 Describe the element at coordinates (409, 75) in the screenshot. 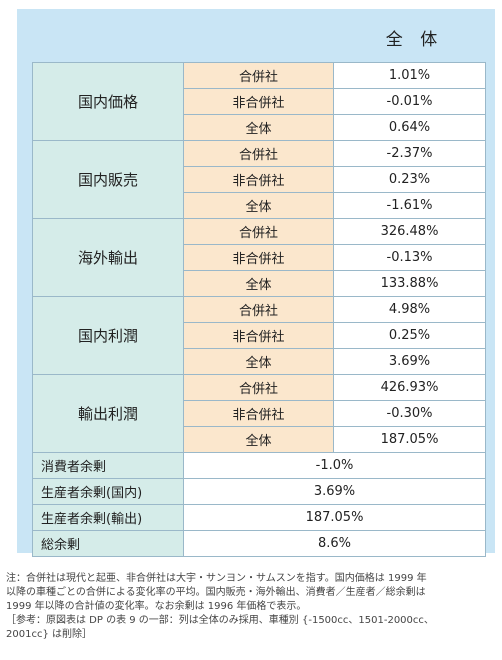

I see `row-value: 1.01%` at that location.